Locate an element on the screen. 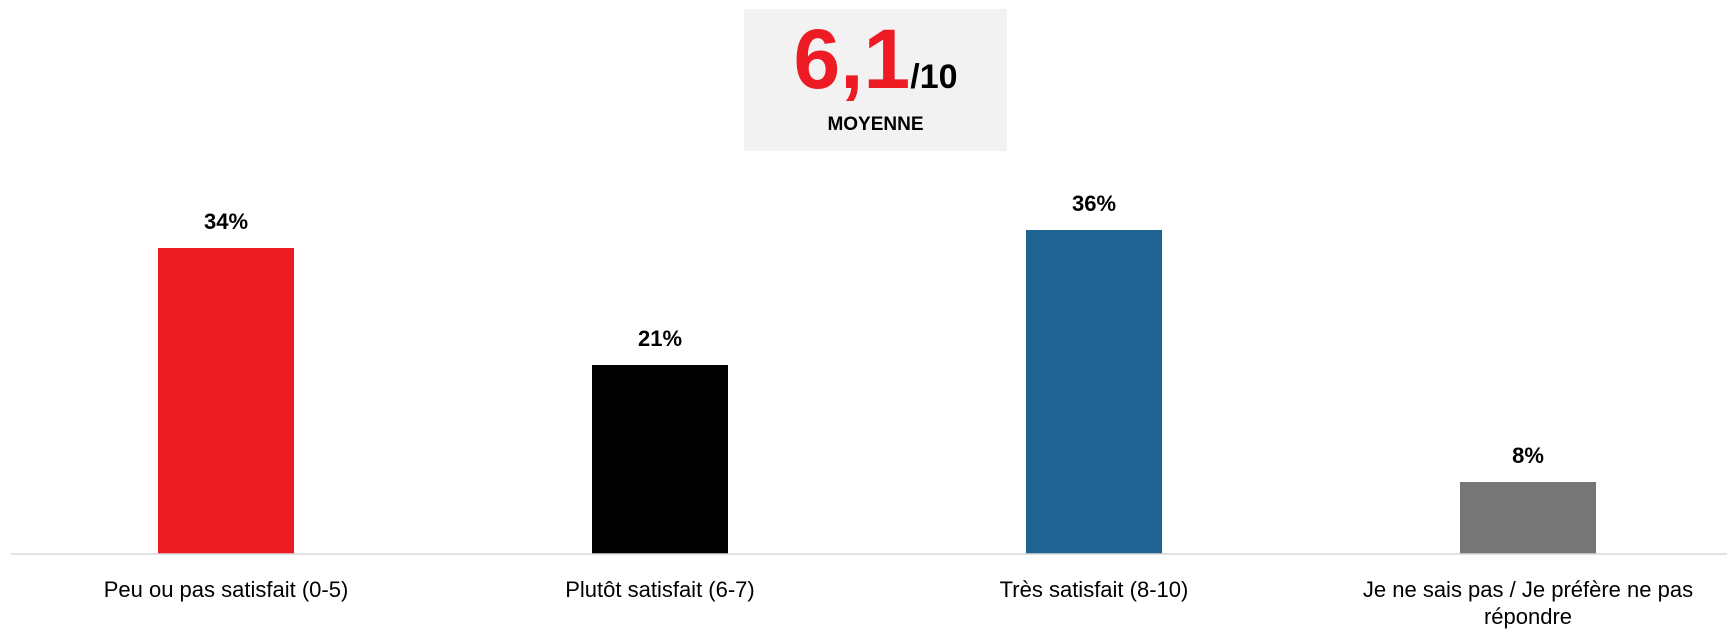  score-value: 6,1 is located at coordinates (852, 59).